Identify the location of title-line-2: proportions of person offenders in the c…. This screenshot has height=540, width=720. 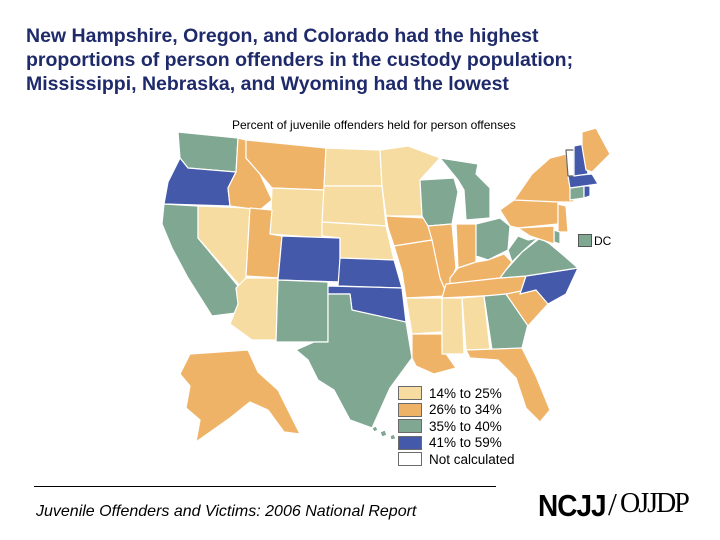
(300, 60).